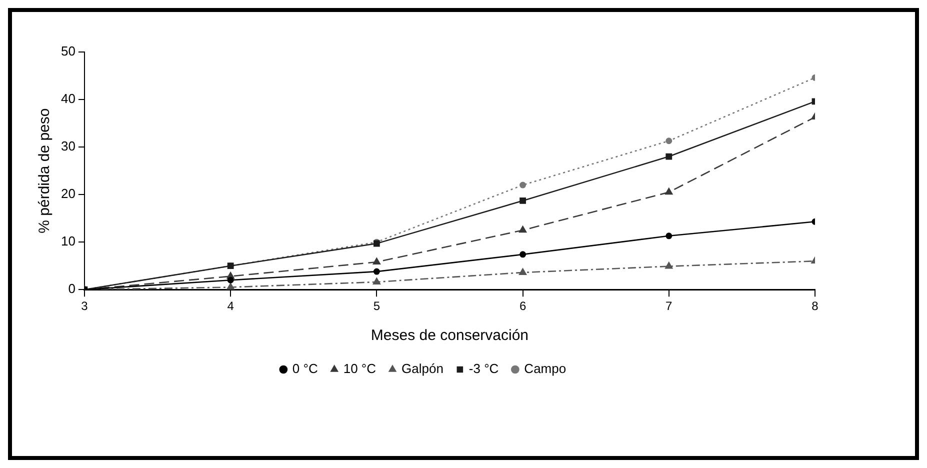 The width and height of the screenshot is (927, 468). I want to click on x-tick-label: 8, so click(815, 306).